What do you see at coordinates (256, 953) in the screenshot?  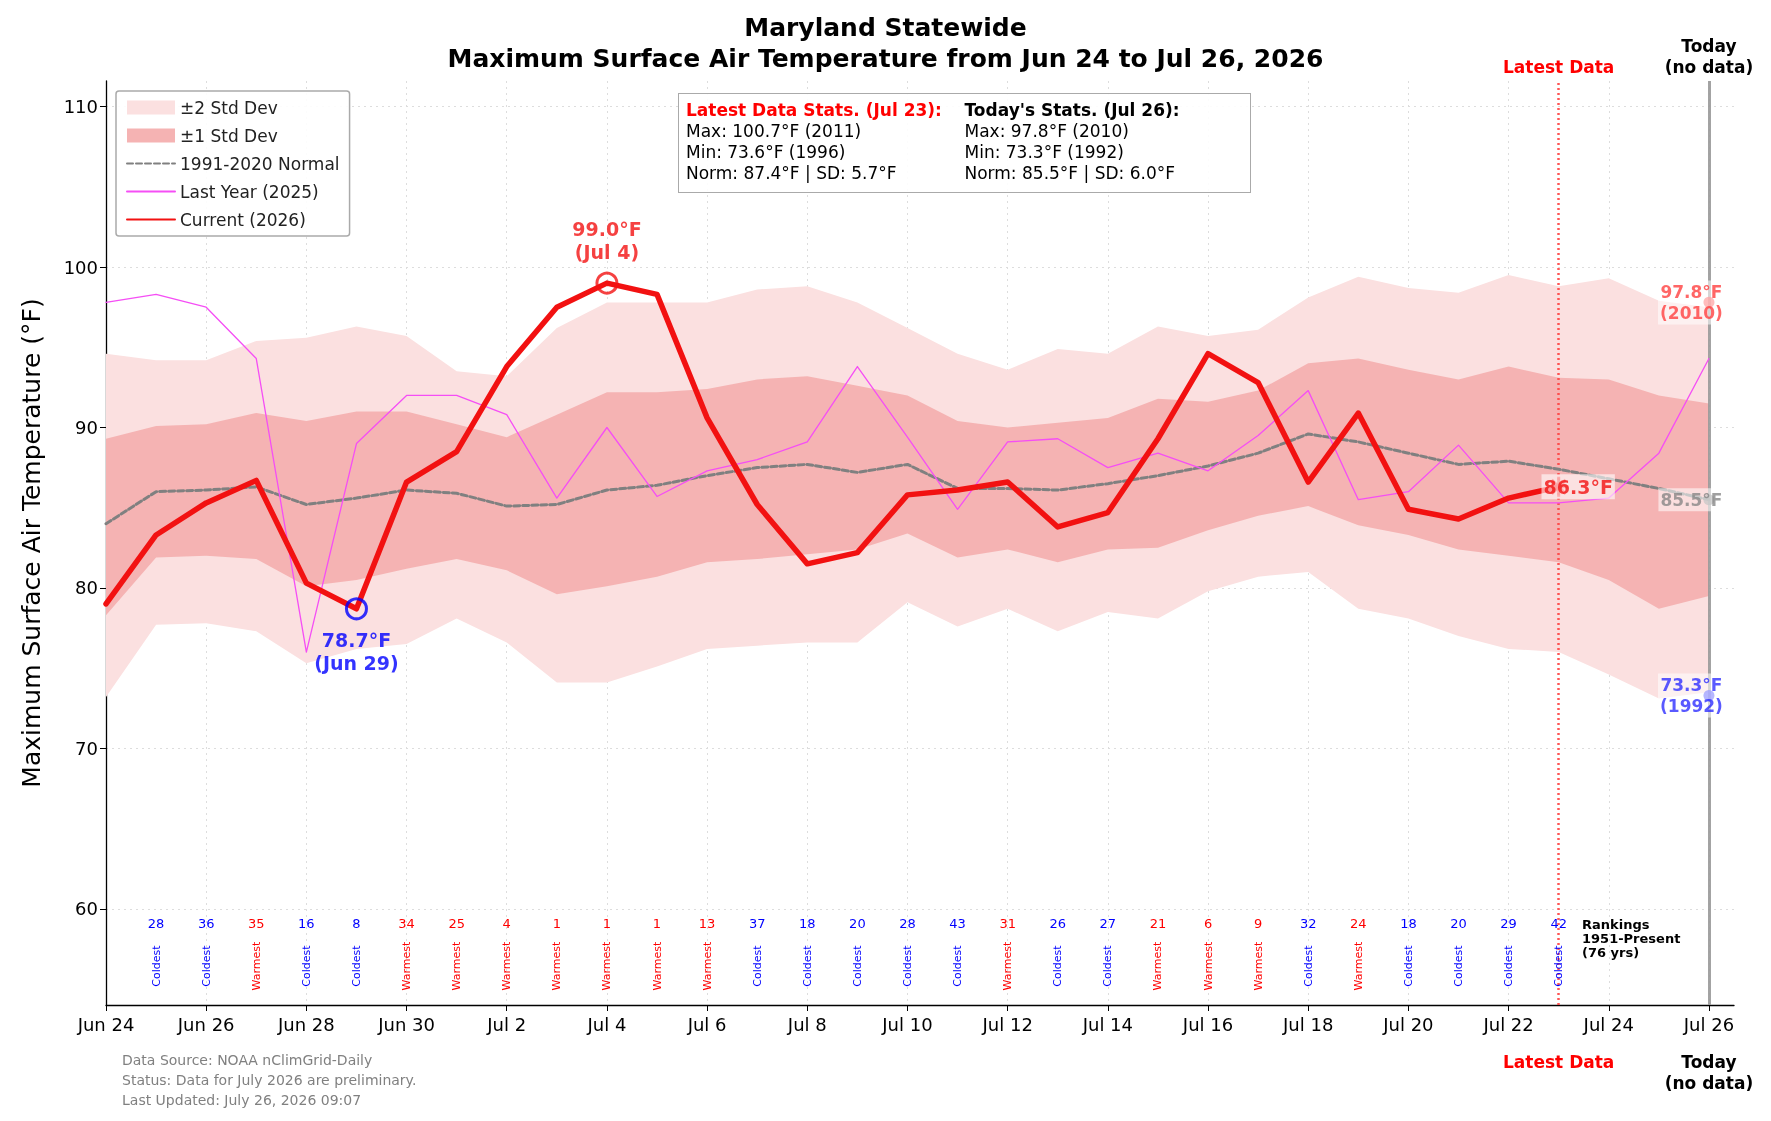 I see `annotation: 35 Warmest` at bounding box center [256, 953].